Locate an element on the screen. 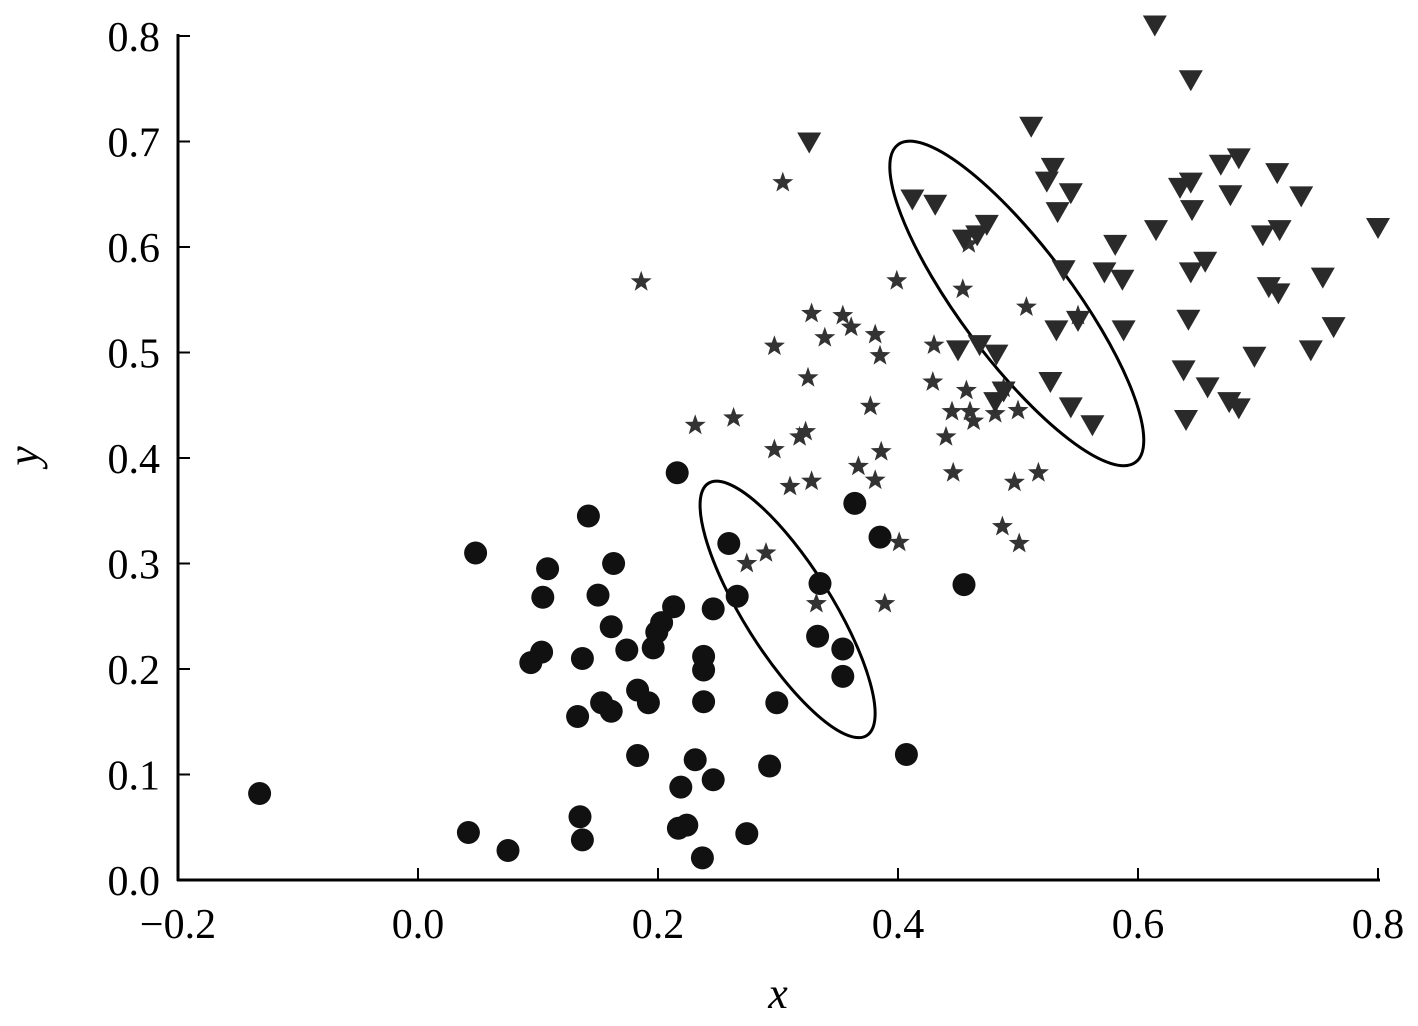  y-tick-label: 0.4 is located at coordinates (134, 460).